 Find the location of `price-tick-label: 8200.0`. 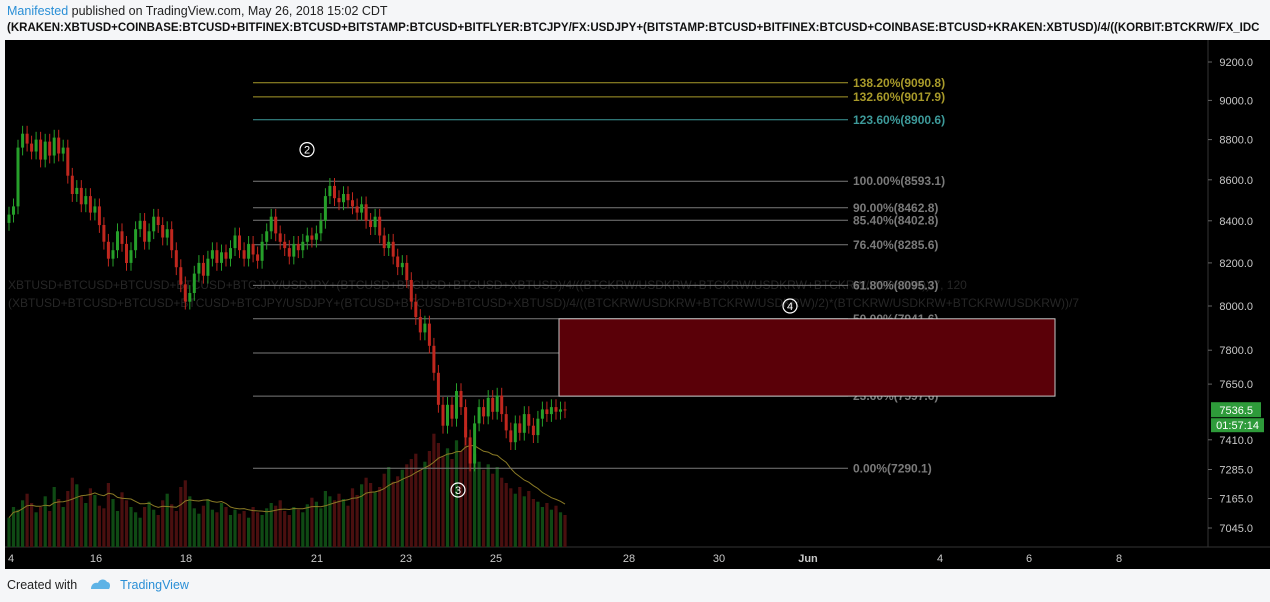

price-tick-label: 8200.0 is located at coordinates (1236, 264).